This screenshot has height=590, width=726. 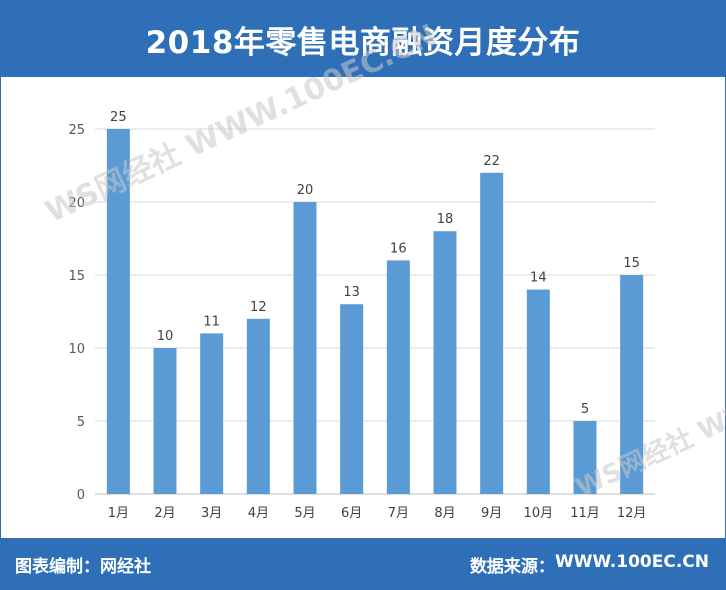 I want to click on chart-title: 2018年零售电商融资月度分布, so click(x=363, y=42).